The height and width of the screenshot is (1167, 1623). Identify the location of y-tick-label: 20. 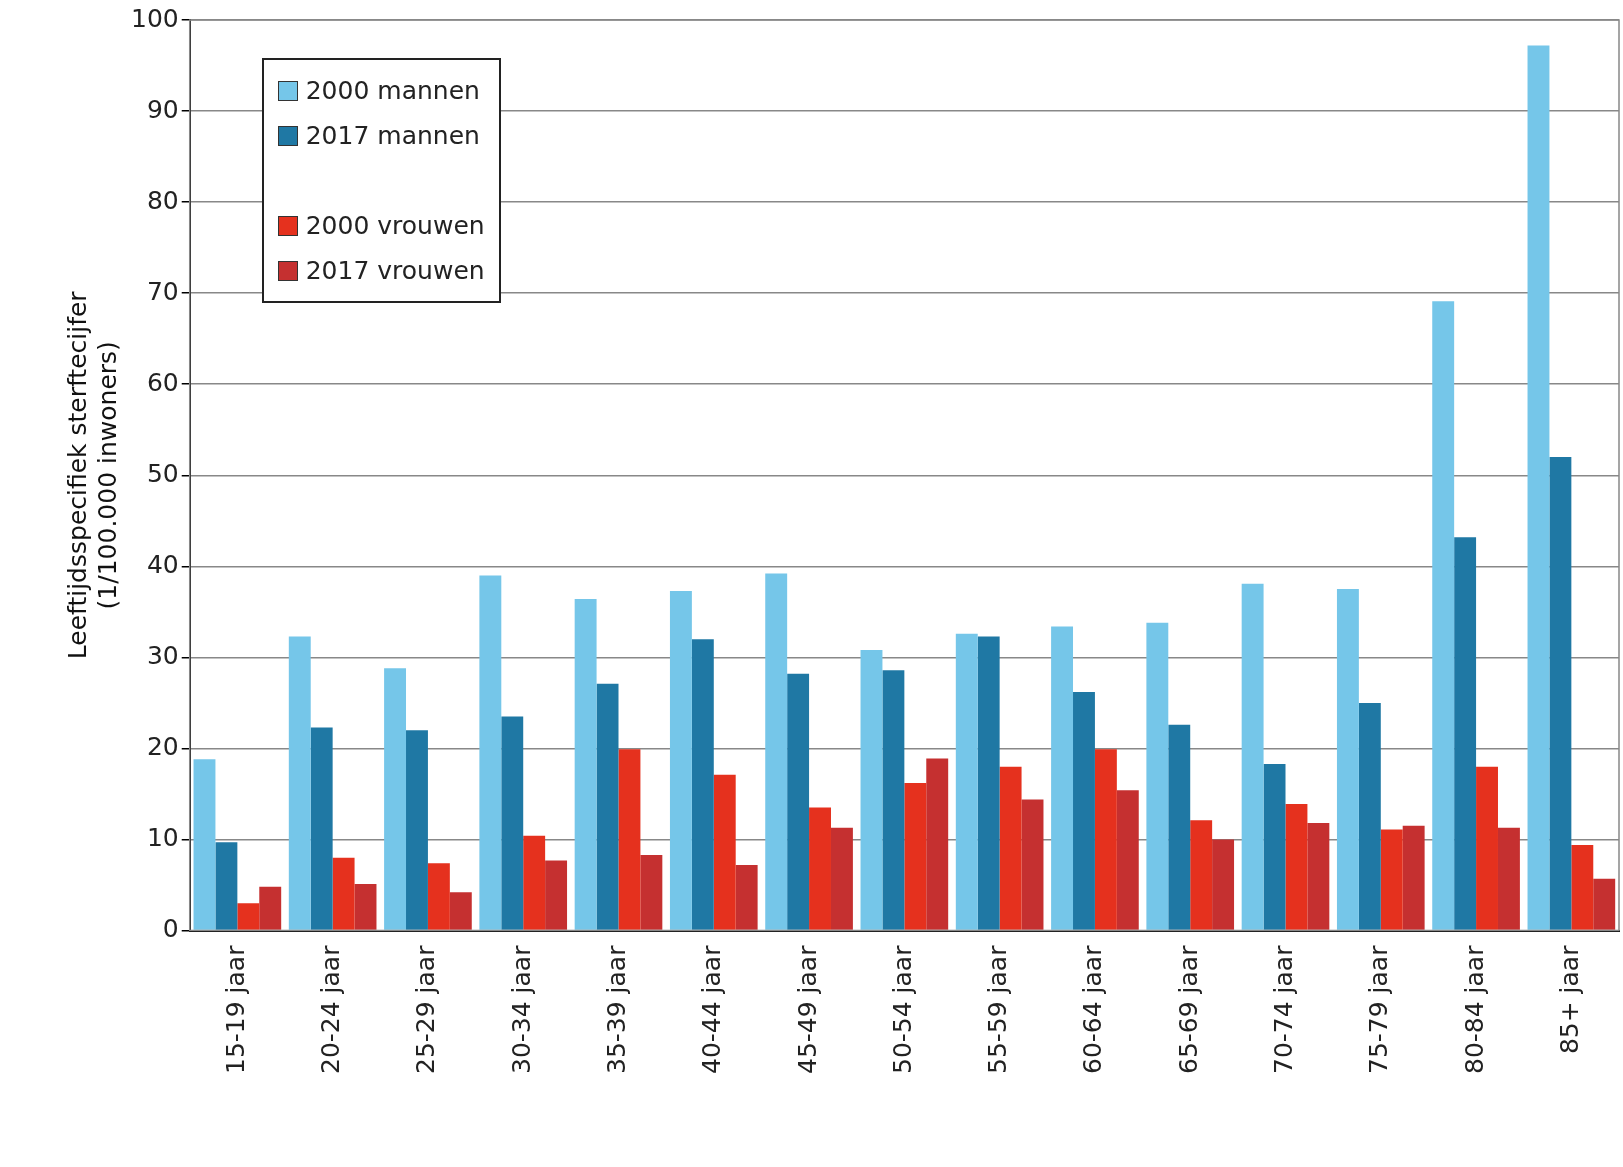
(162, 746).